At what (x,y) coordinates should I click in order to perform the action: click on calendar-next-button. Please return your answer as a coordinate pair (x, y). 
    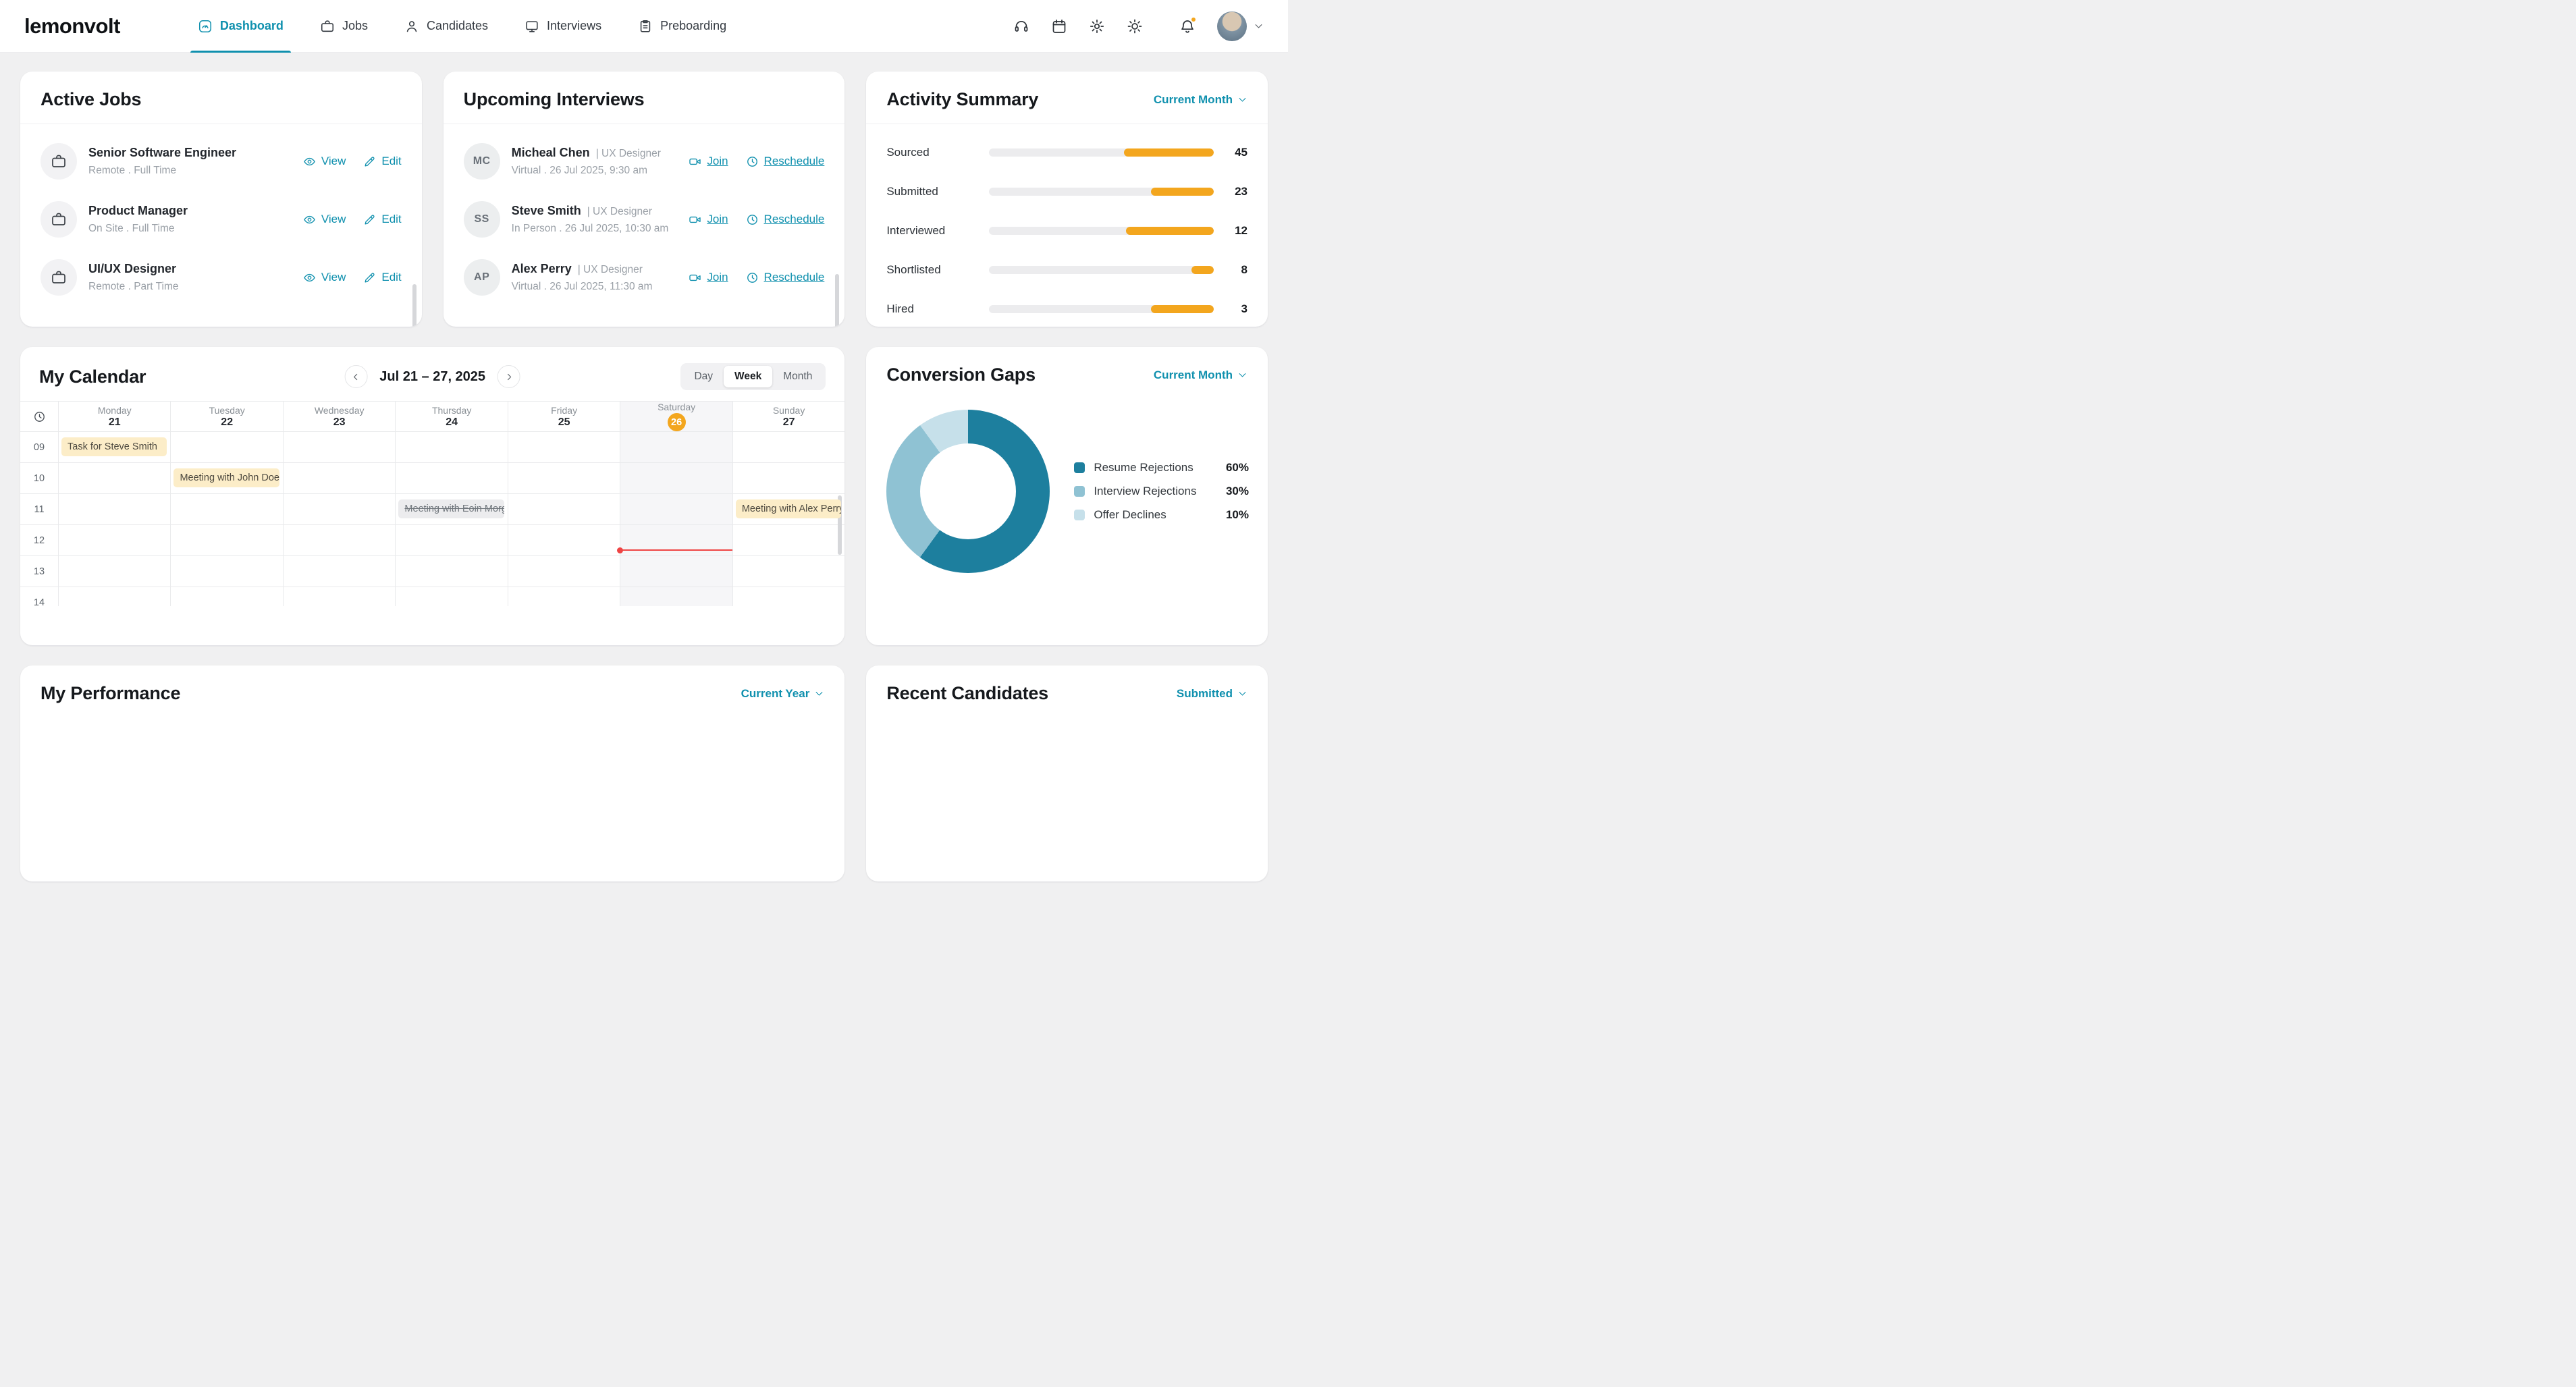
    Looking at the image, I should click on (510, 376).